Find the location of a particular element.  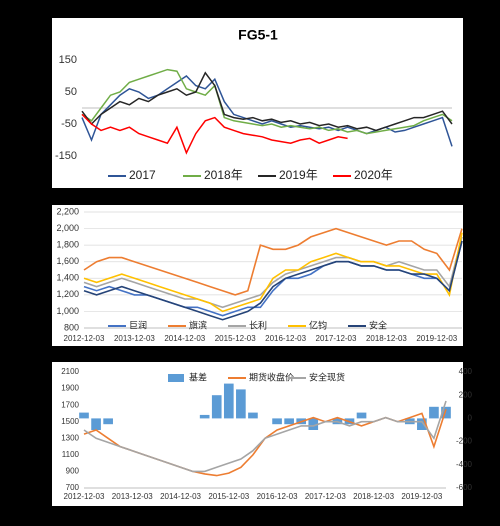

legend-label: 期货收盘价 is located at coordinates (271, 376).